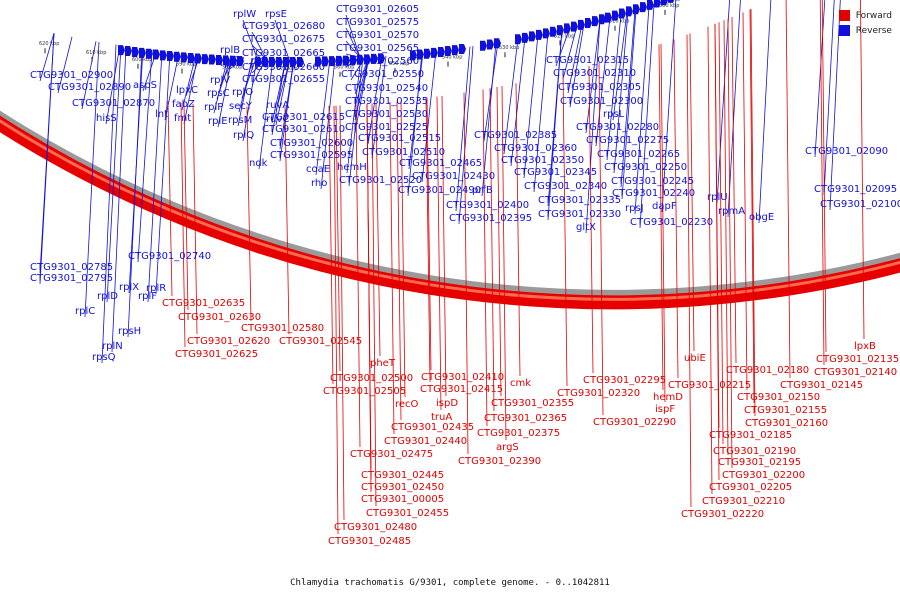 Image resolution: width=900 pixels, height=600 pixels. I want to click on gene-label: CTG9301_02265, so click(638, 154).